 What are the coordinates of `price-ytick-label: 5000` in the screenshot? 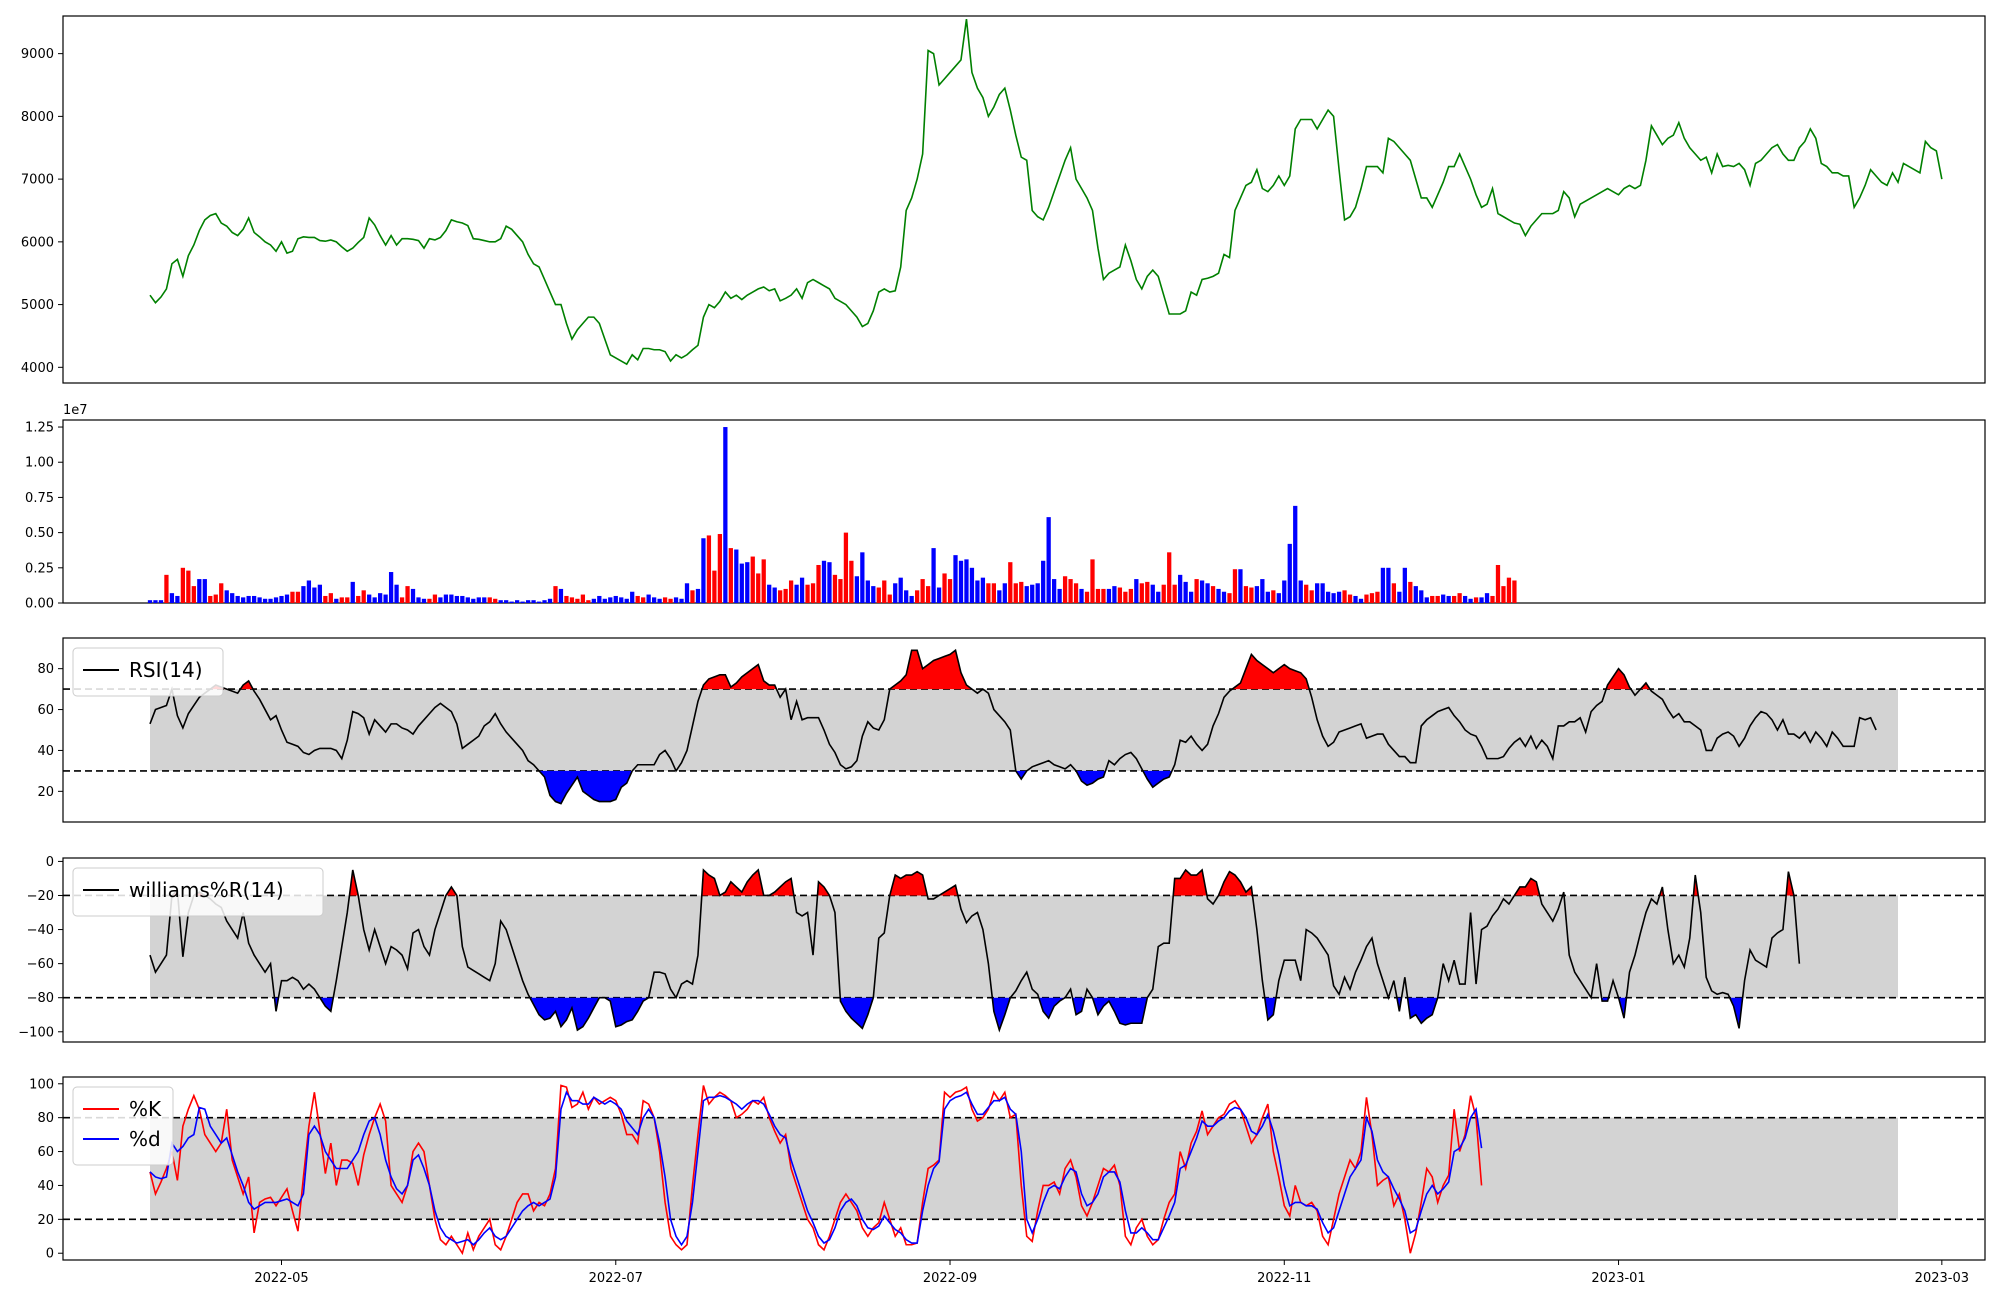 It's located at (37, 305).